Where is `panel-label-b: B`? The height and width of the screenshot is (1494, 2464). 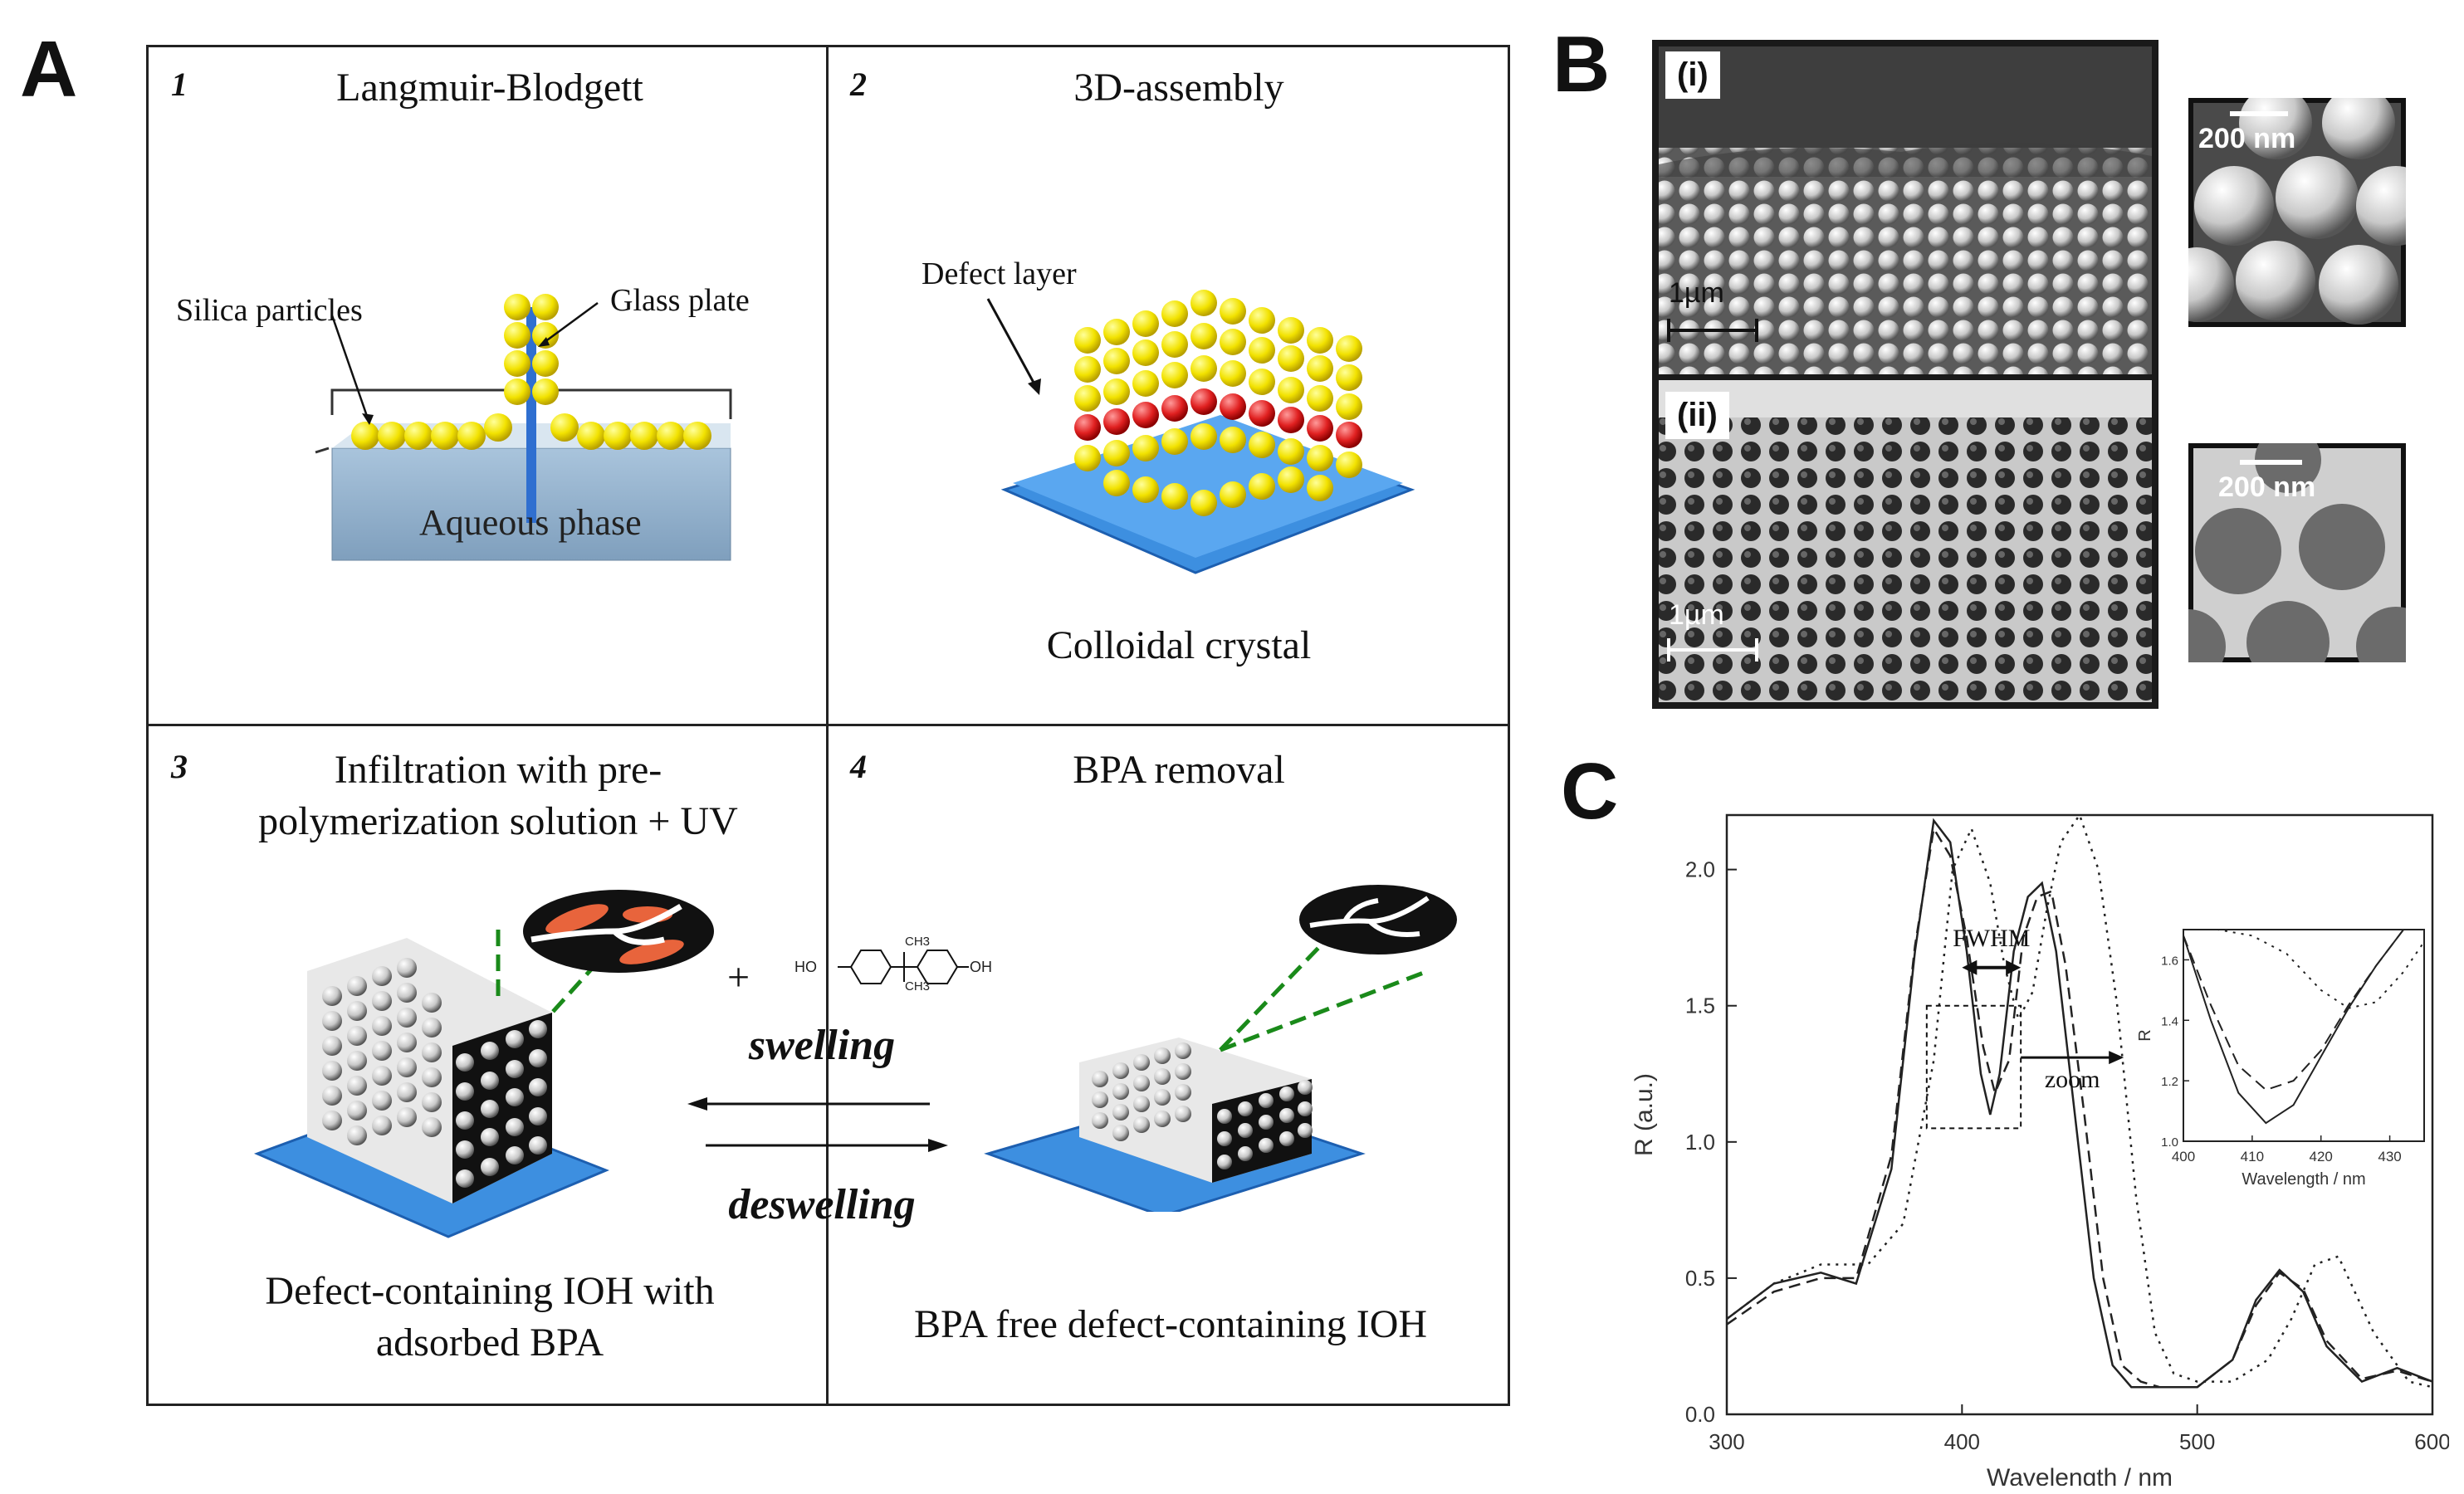
panel-label-b: B is located at coordinates (1582, 64).